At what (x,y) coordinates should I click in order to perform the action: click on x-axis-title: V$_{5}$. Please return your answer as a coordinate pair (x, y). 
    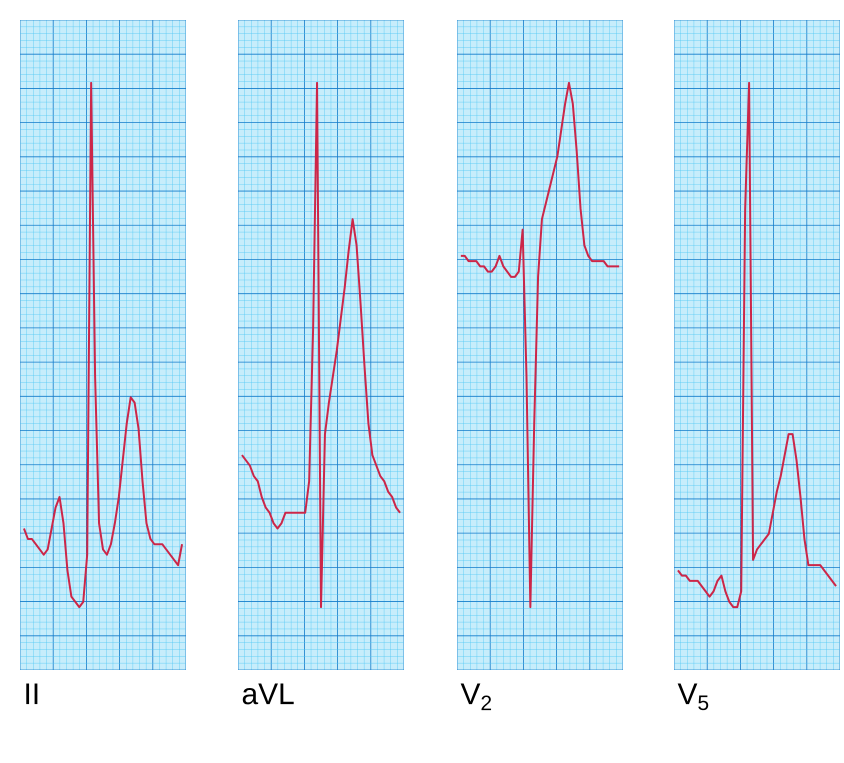
    Looking at the image, I should click on (693, 697).